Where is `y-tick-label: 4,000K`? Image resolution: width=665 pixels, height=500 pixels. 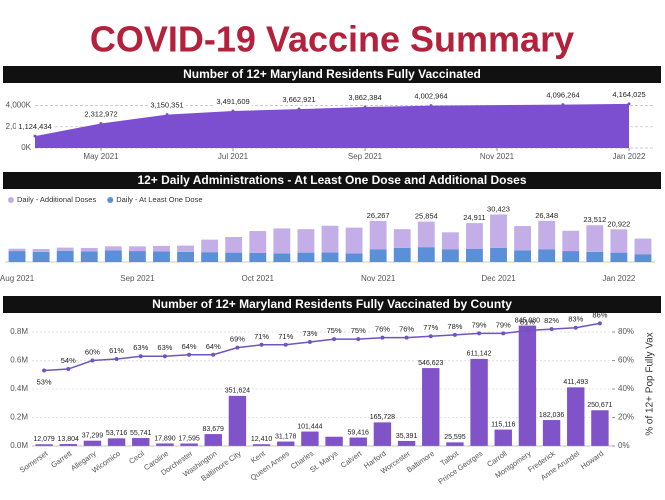 y-tick-label: 4,000K is located at coordinates (19, 105).